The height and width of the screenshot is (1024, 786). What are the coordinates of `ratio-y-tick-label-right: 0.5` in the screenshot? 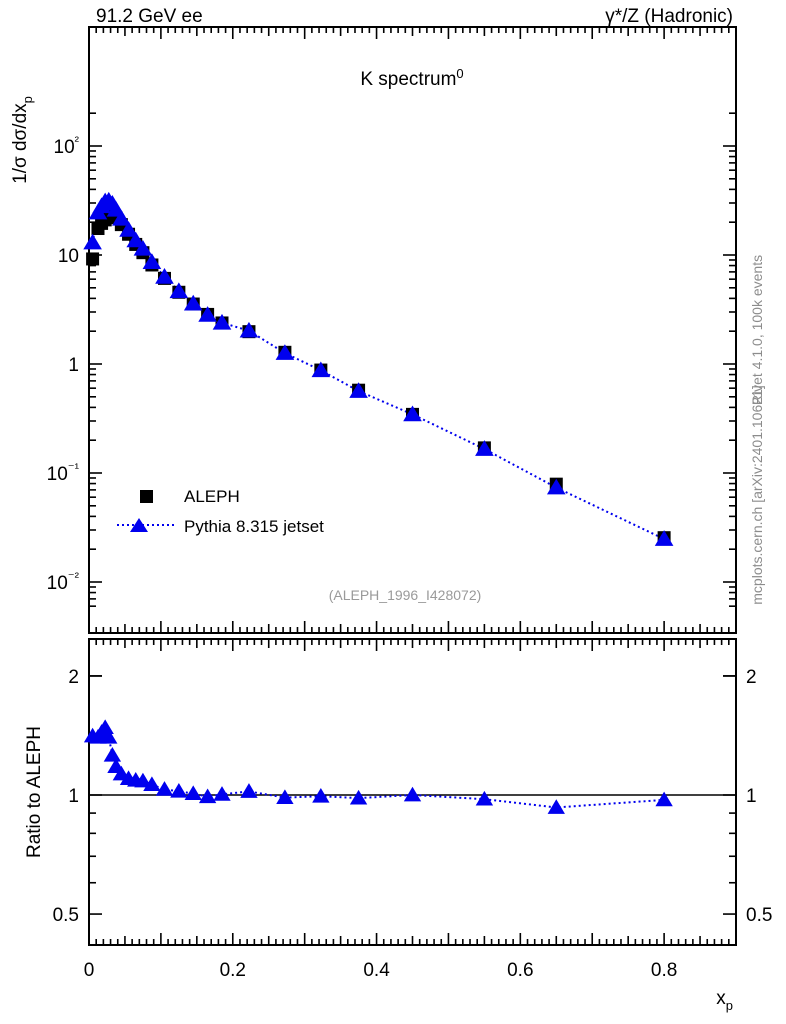 It's located at (759, 915).